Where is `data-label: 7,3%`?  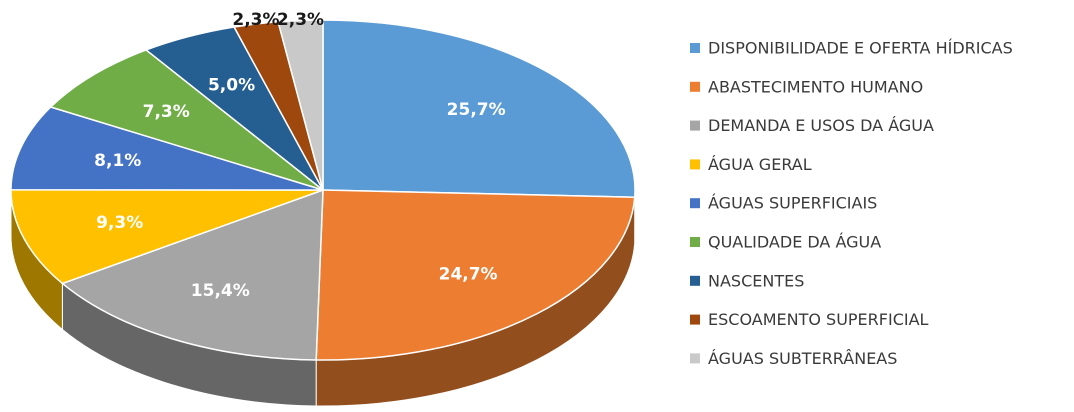
data-label: 7,3% is located at coordinates (166, 112).